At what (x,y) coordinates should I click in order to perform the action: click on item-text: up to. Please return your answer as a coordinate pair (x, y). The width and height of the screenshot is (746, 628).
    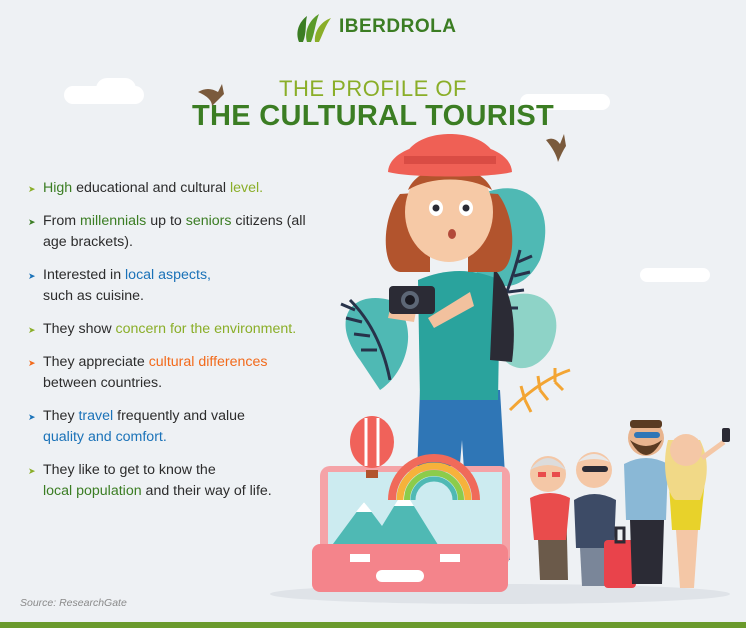
    Looking at the image, I should click on (166, 221).